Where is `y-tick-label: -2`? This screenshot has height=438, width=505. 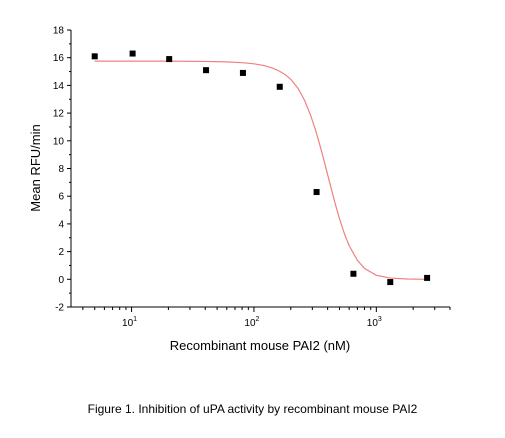
y-tick-label: -2 is located at coordinates (59, 308).